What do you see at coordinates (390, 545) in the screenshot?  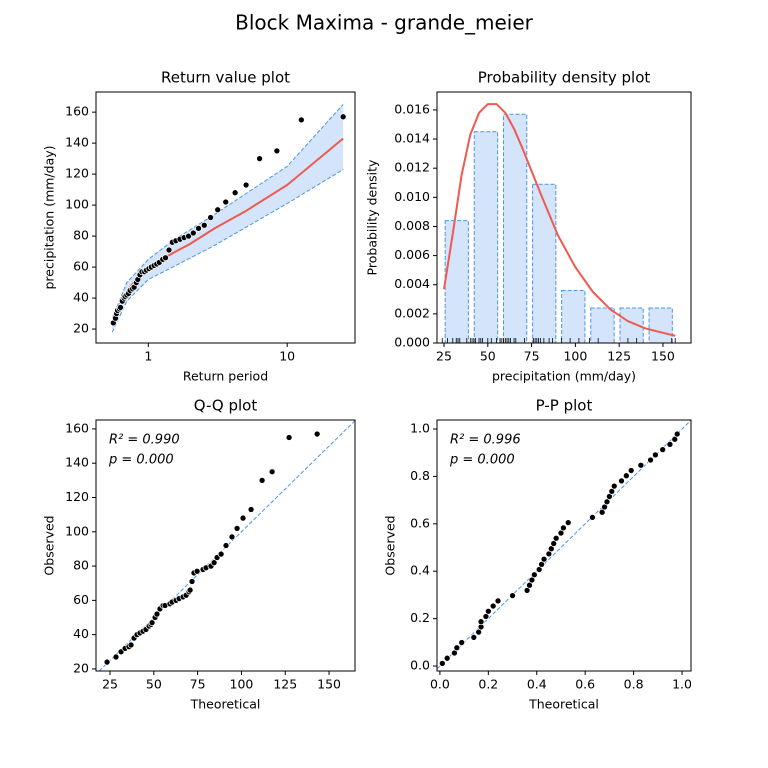 I see `y-axis-label: Observed` at bounding box center [390, 545].